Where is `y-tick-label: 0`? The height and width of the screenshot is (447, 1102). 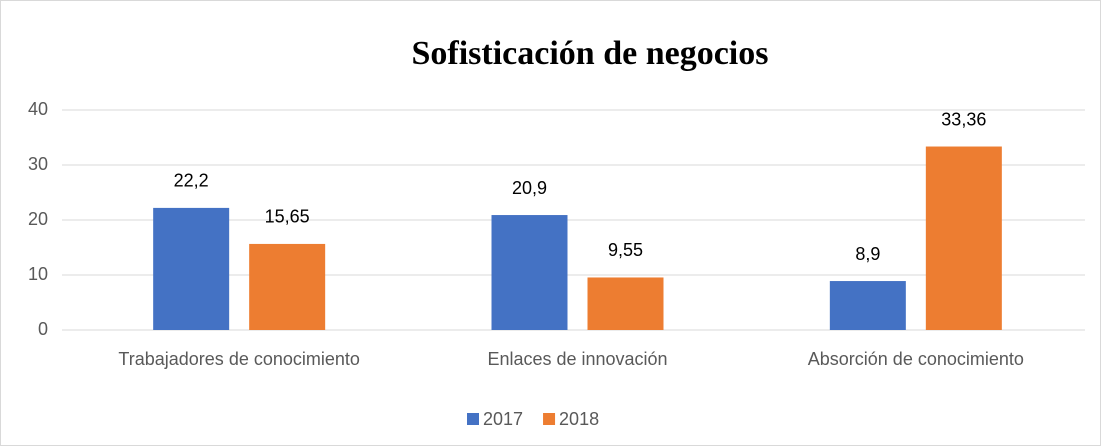
y-tick-label: 0 is located at coordinates (43, 329).